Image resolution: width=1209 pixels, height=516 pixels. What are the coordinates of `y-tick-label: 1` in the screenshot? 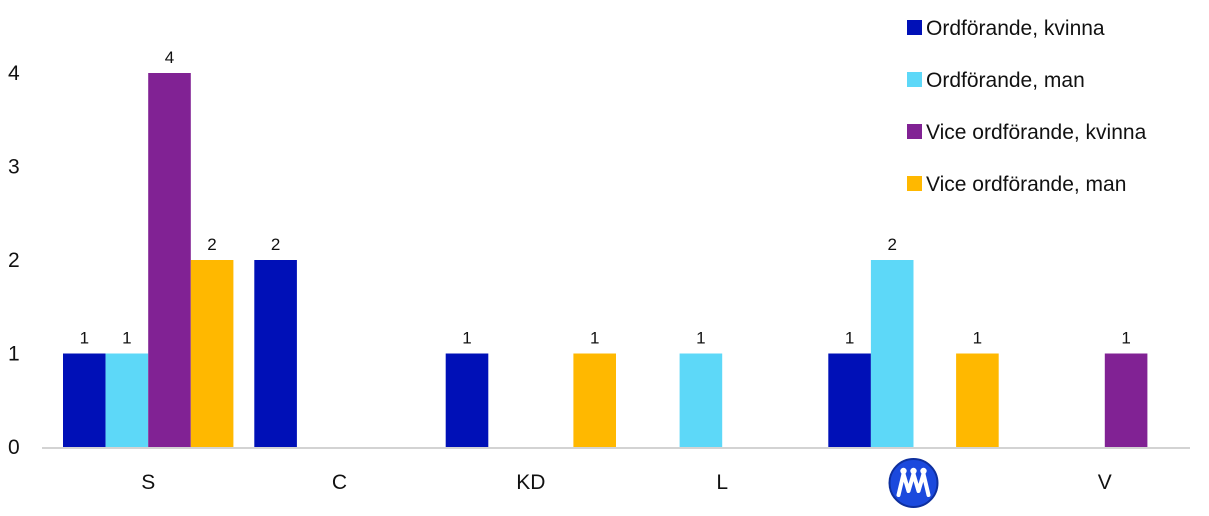 It's located at (14, 354).